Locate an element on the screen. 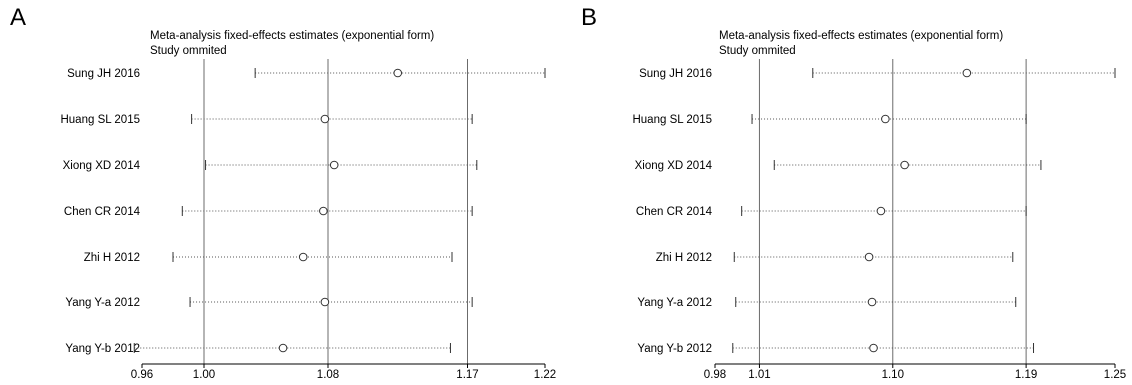  x-tick-label: 1.25 is located at coordinates (1115, 375).